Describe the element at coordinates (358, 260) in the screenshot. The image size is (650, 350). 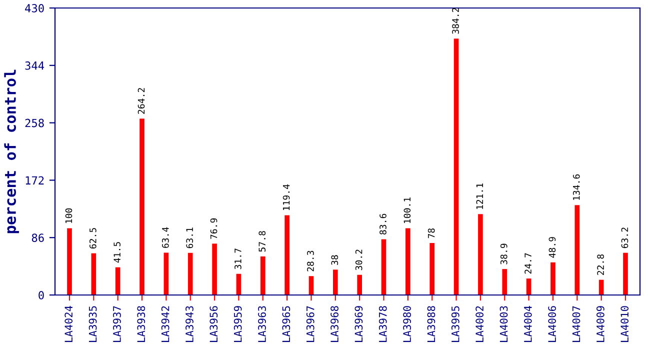
I see `data-label: 30.2` at that location.